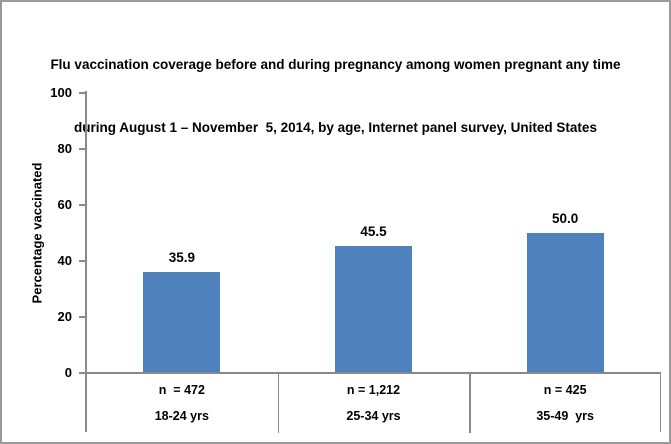 This screenshot has width=671, height=444. What do you see at coordinates (64, 260) in the screenshot?
I see `y-tick-label: 40` at bounding box center [64, 260].